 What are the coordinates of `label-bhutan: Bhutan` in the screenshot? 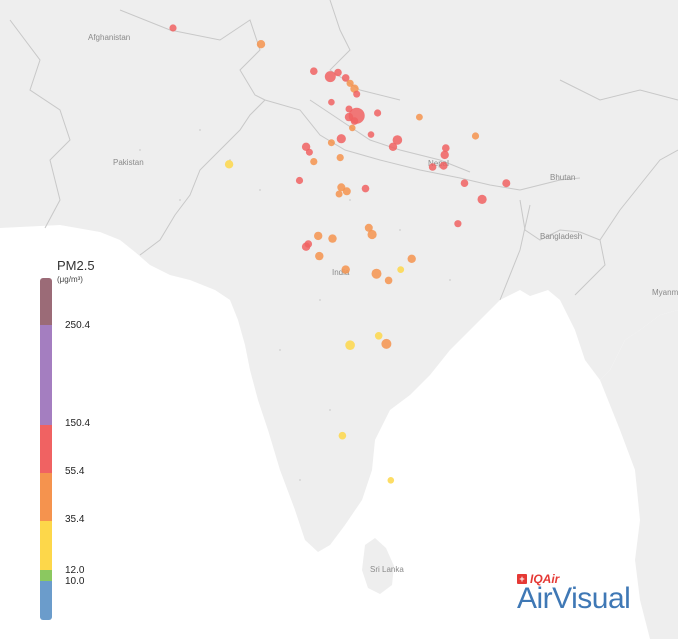 It's located at (562, 177).